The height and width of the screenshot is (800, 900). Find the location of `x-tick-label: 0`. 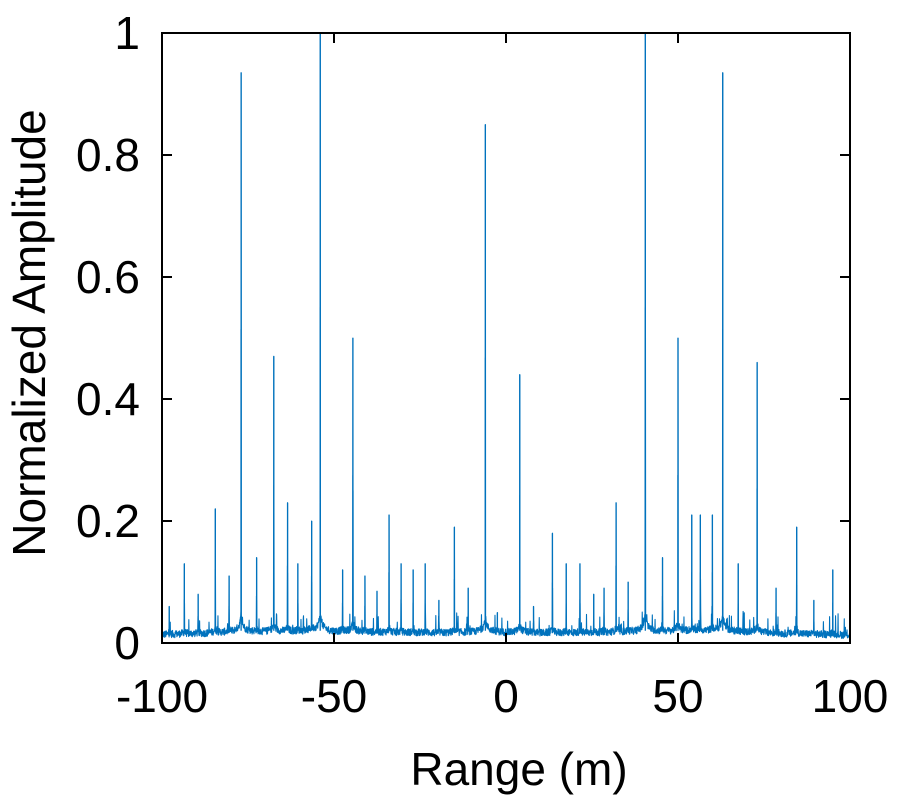

x-tick-label: 0 is located at coordinates (506, 696).